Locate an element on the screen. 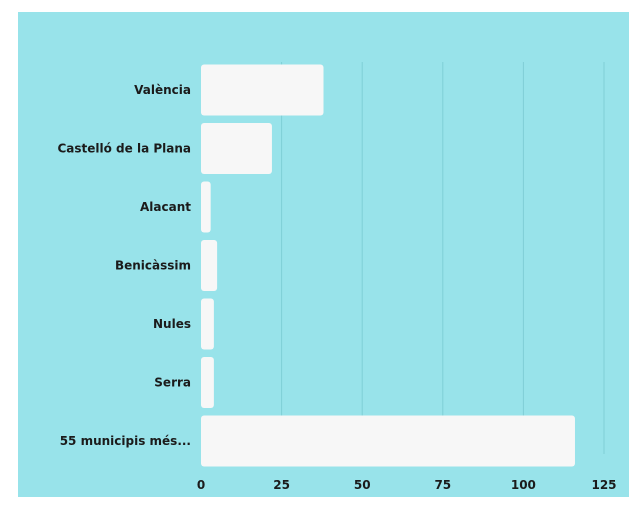 The width and height of the screenshot is (630, 527). x-tick-label: 75 is located at coordinates (442, 485).